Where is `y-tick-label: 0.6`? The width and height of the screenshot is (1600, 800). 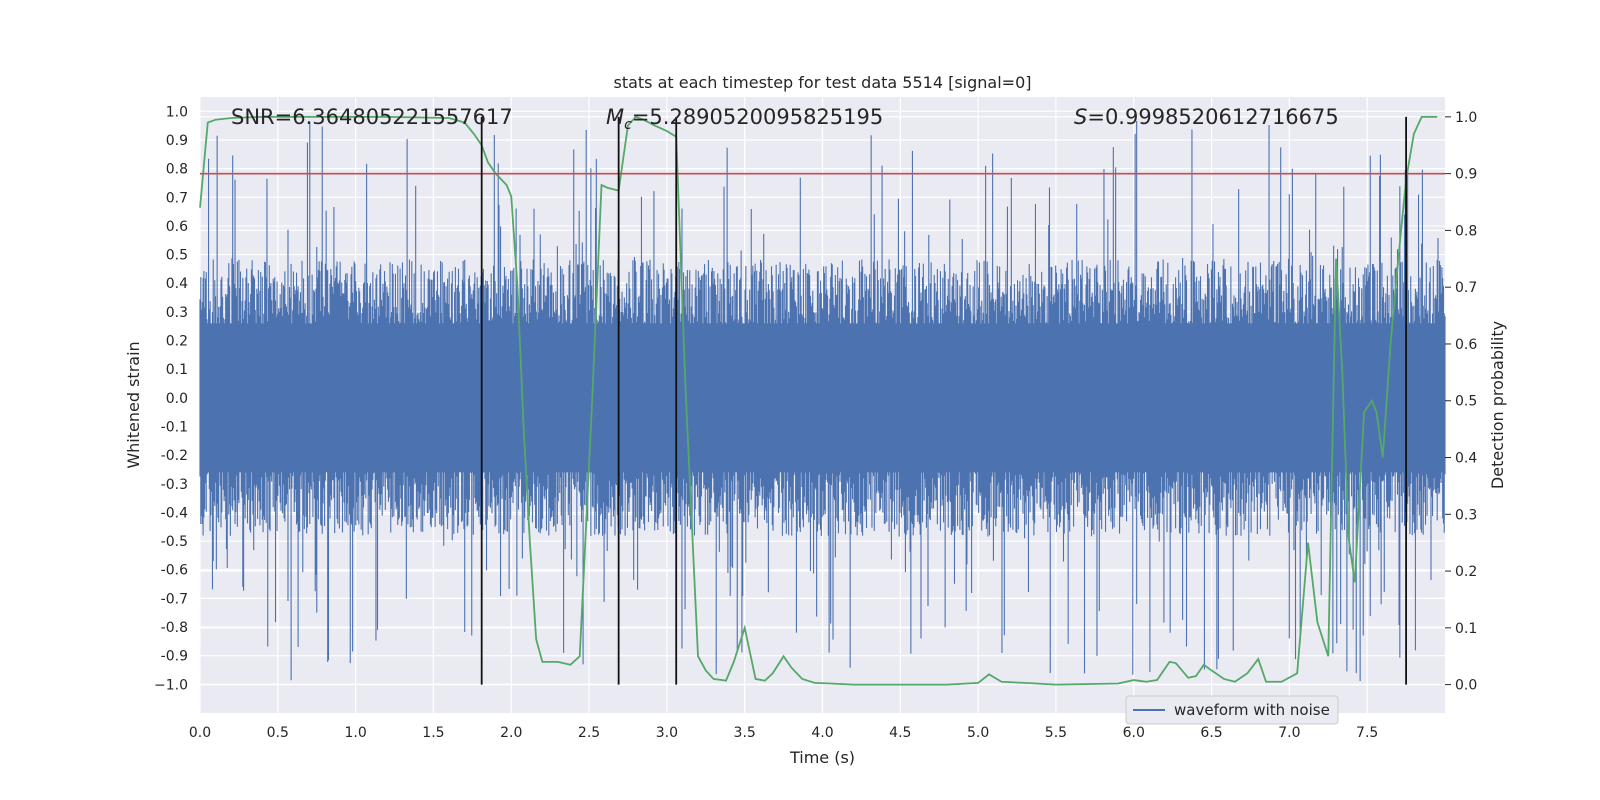 y-tick-label: 0.6 is located at coordinates (177, 227).